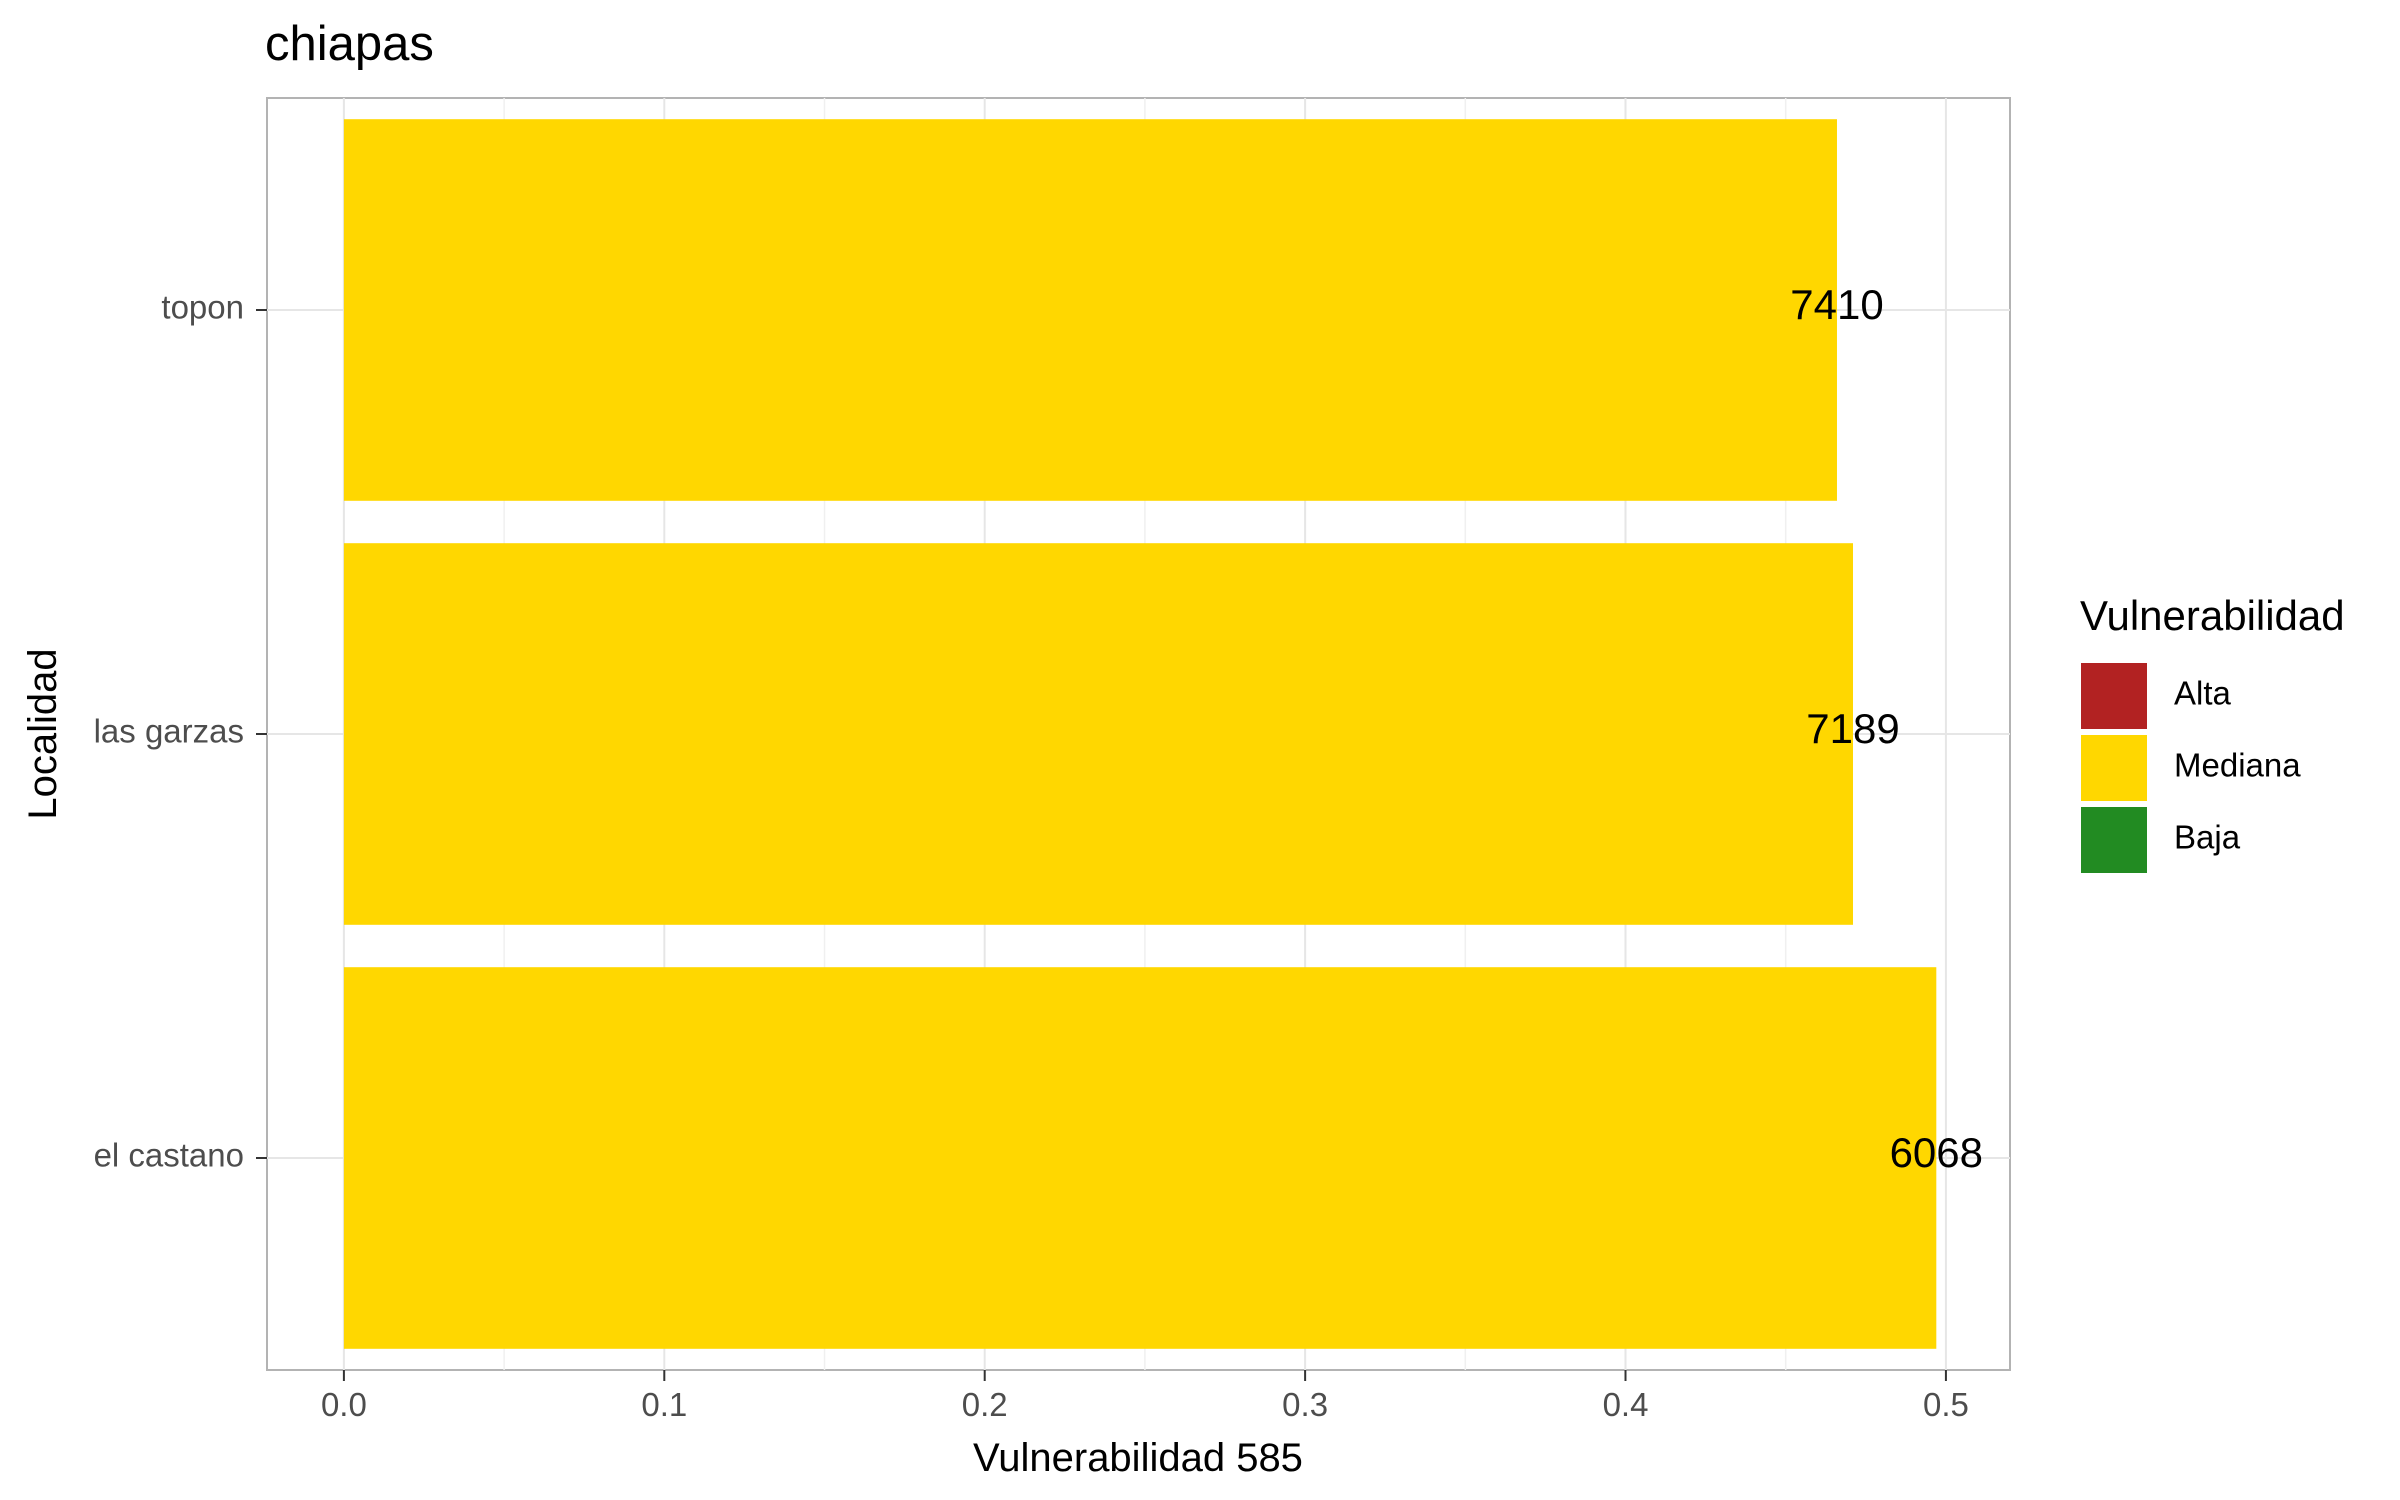  I want to click on x-tick-label: 0.5, so click(1946, 1404).